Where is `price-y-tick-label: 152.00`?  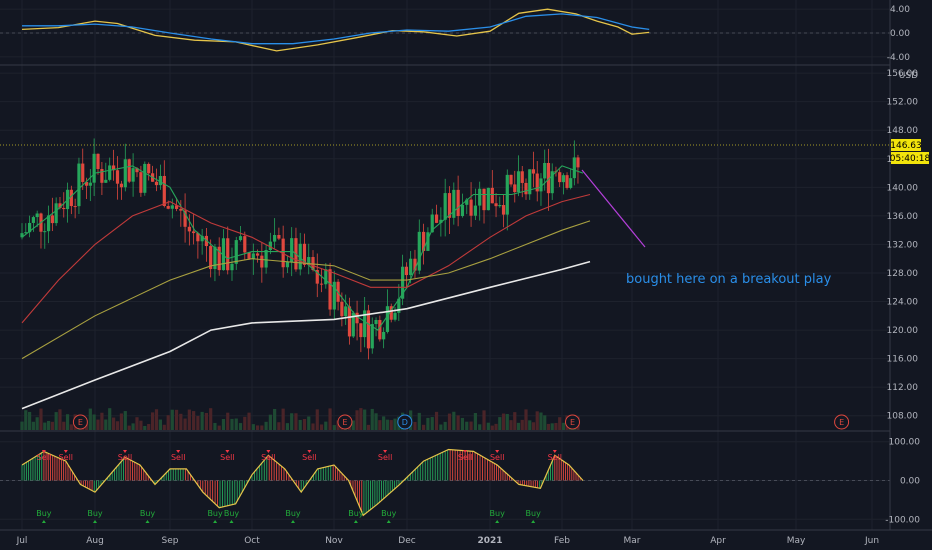 price-y-tick-label: 152.00 is located at coordinates (903, 103).